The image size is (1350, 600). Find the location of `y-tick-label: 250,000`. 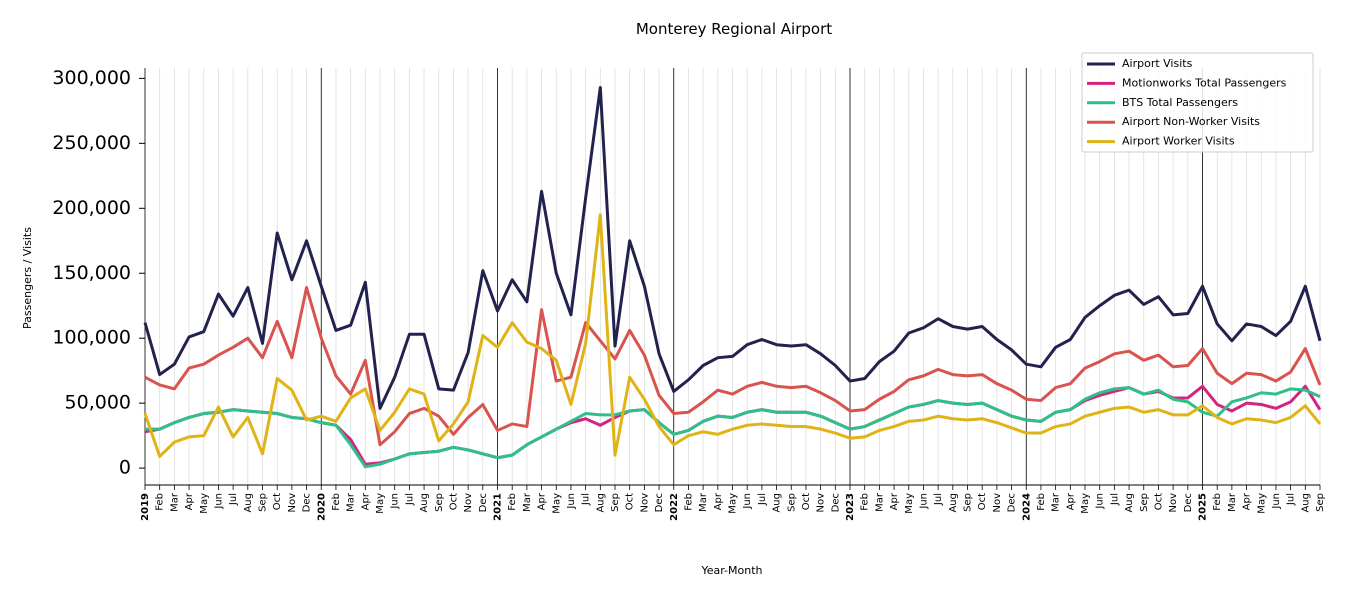

y-tick-label: 250,000 is located at coordinates (91, 143).